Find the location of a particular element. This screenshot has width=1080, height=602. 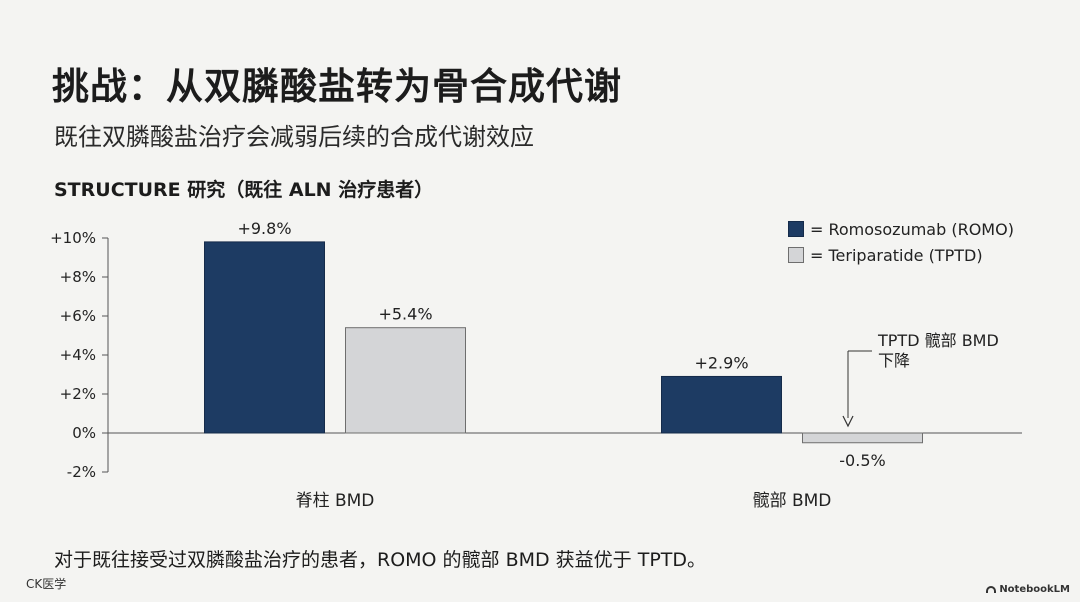

y-tick-label: 0% is located at coordinates (84, 433).